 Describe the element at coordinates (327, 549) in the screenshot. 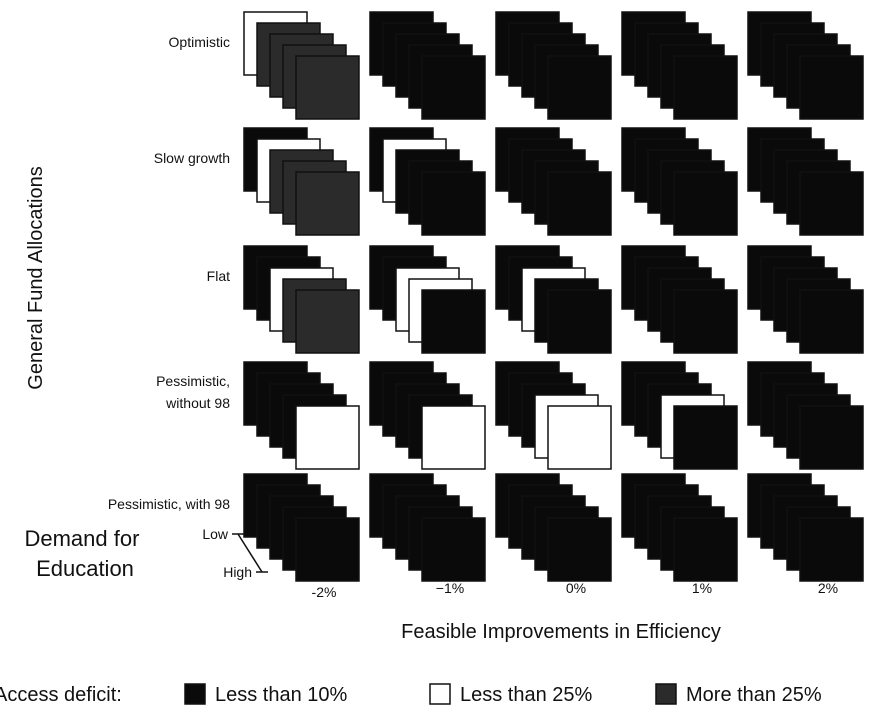

I see `cube-r4-c0-d4-lt10` at that location.